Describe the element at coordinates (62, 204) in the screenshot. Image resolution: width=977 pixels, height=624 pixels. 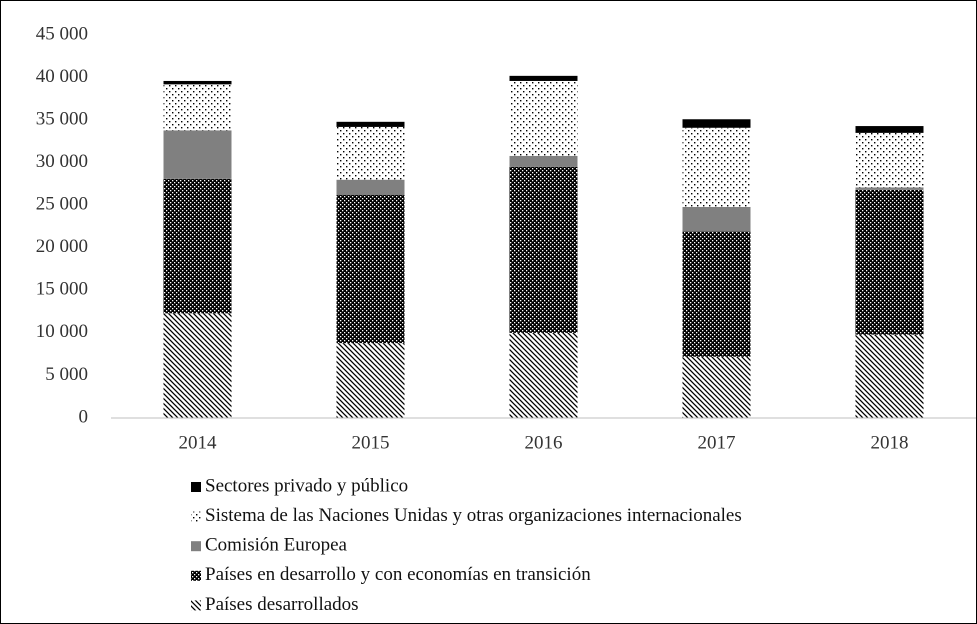
I see `y-tick-label: 25 000` at that location.